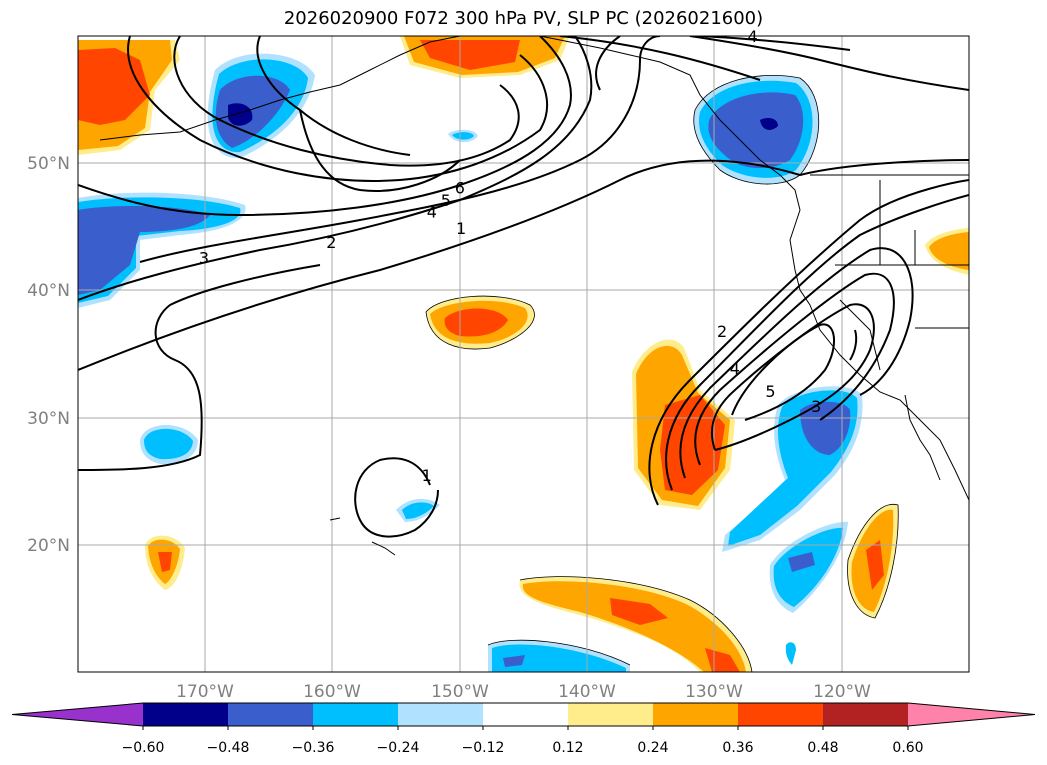 This screenshot has width=1047, height=765. Describe the element at coordinates (48, 419) in the screenshot. I see `lat-label: 30°N` at that location.